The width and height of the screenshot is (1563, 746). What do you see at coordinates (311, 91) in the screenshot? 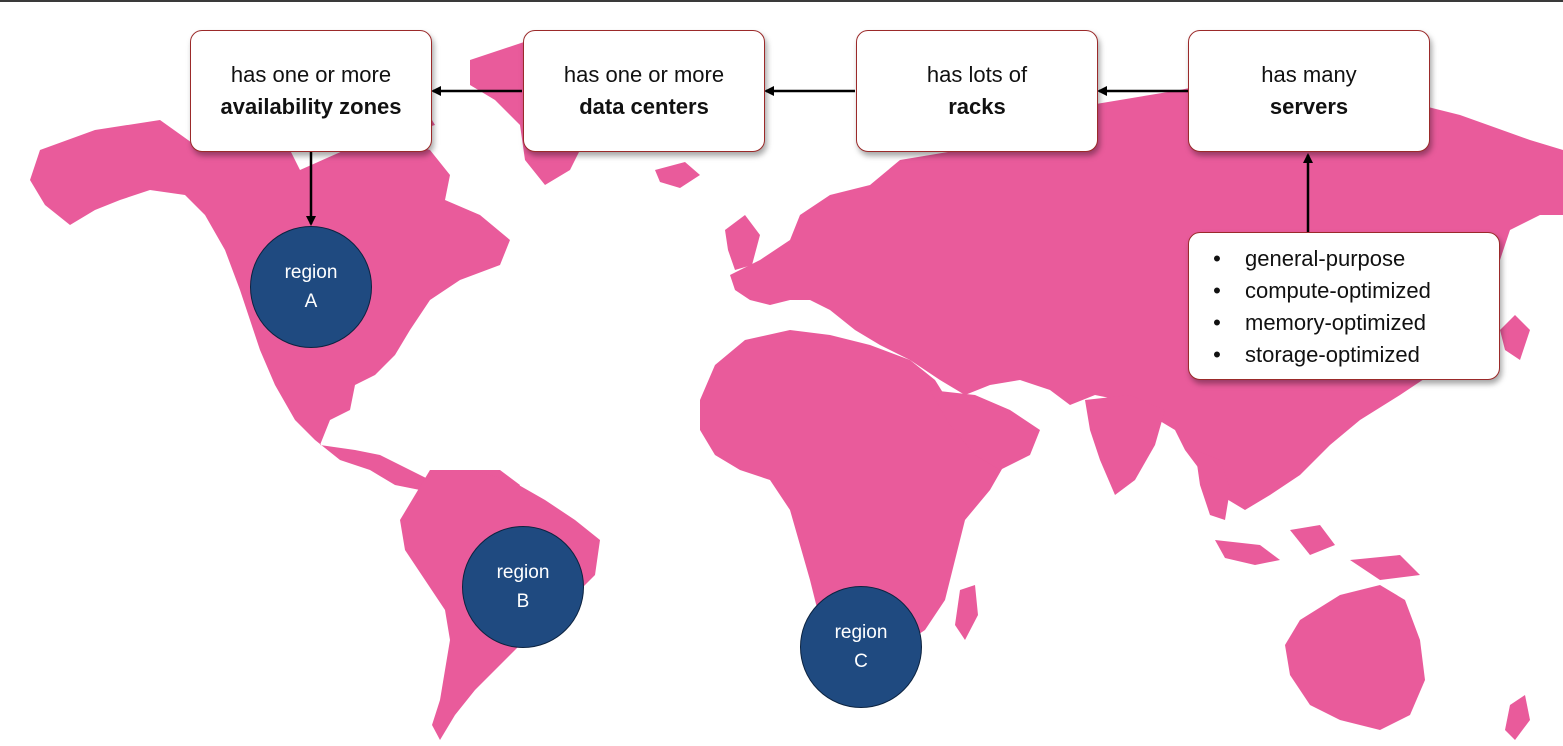
I see `availability-zones-box: has one or more availability zones` at bounding box center [311, 91].